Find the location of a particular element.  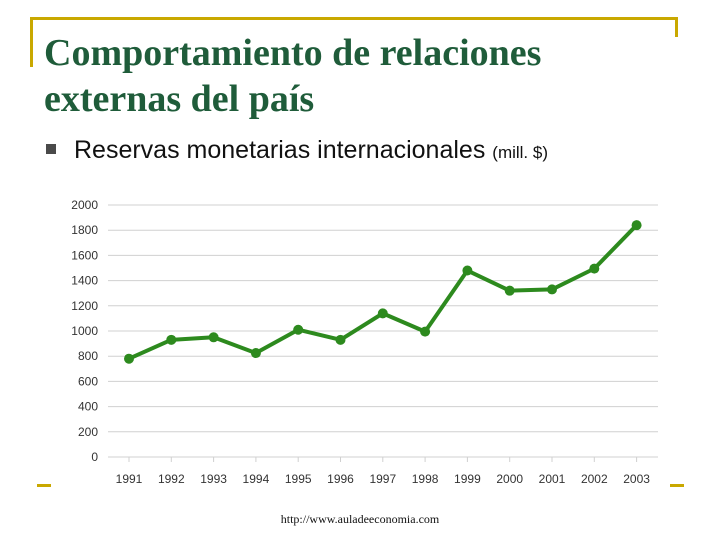

bullet-square-icon is located at coordinates (51, 149).